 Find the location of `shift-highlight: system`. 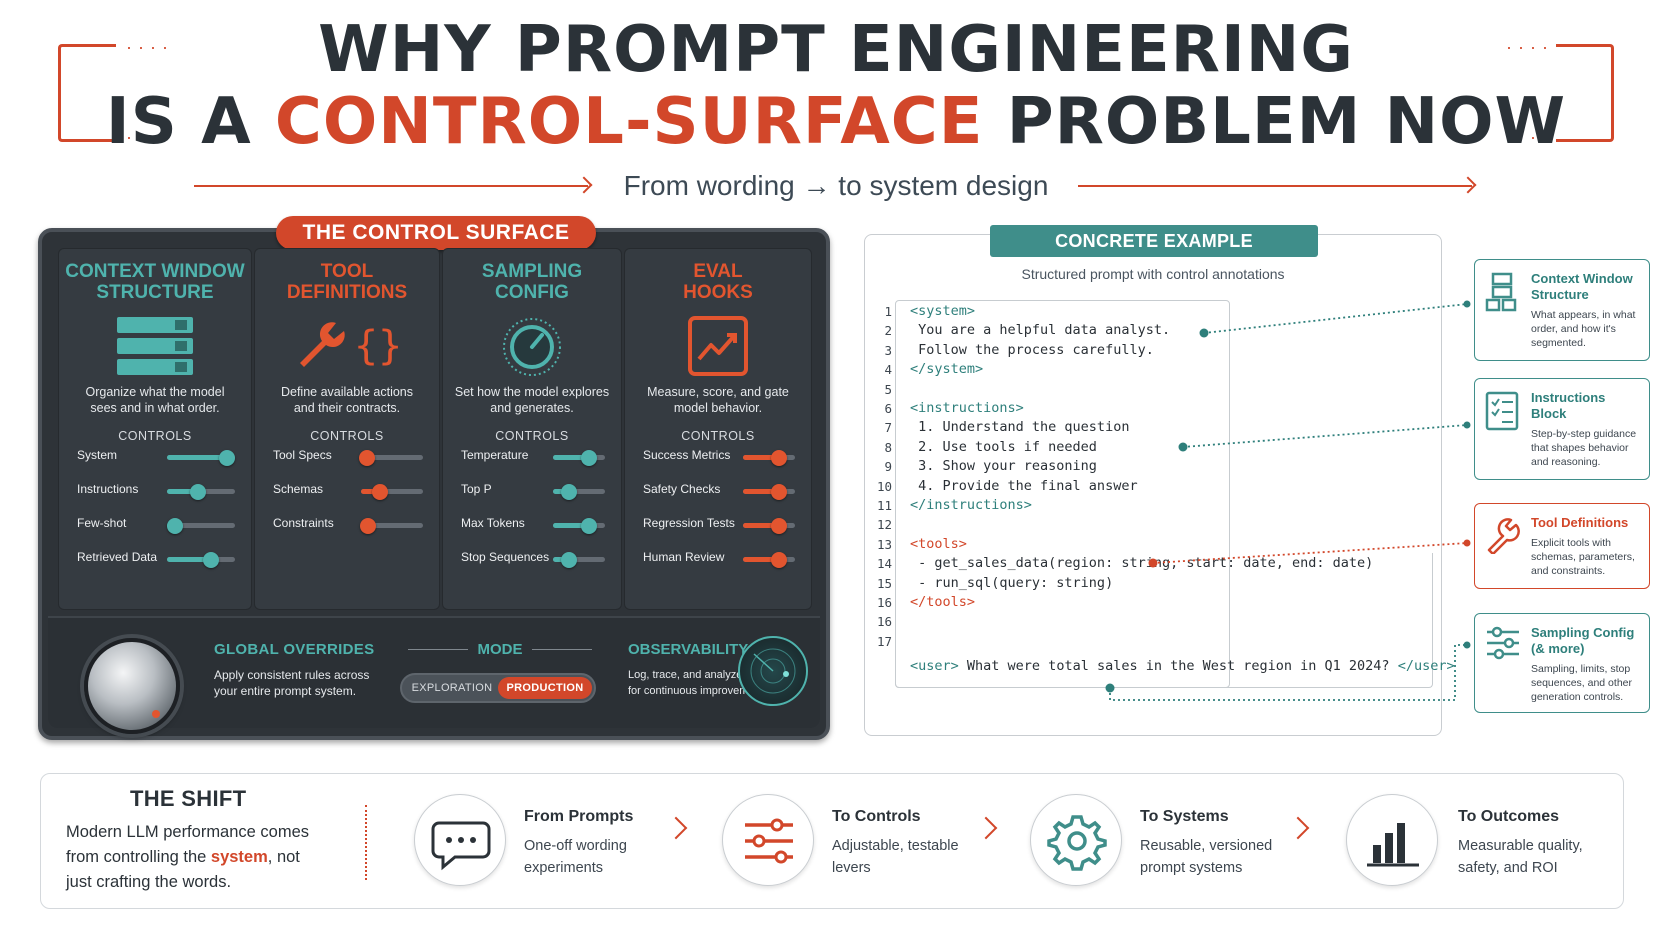

shift-highlight: system is located at coordinates (239, 857).